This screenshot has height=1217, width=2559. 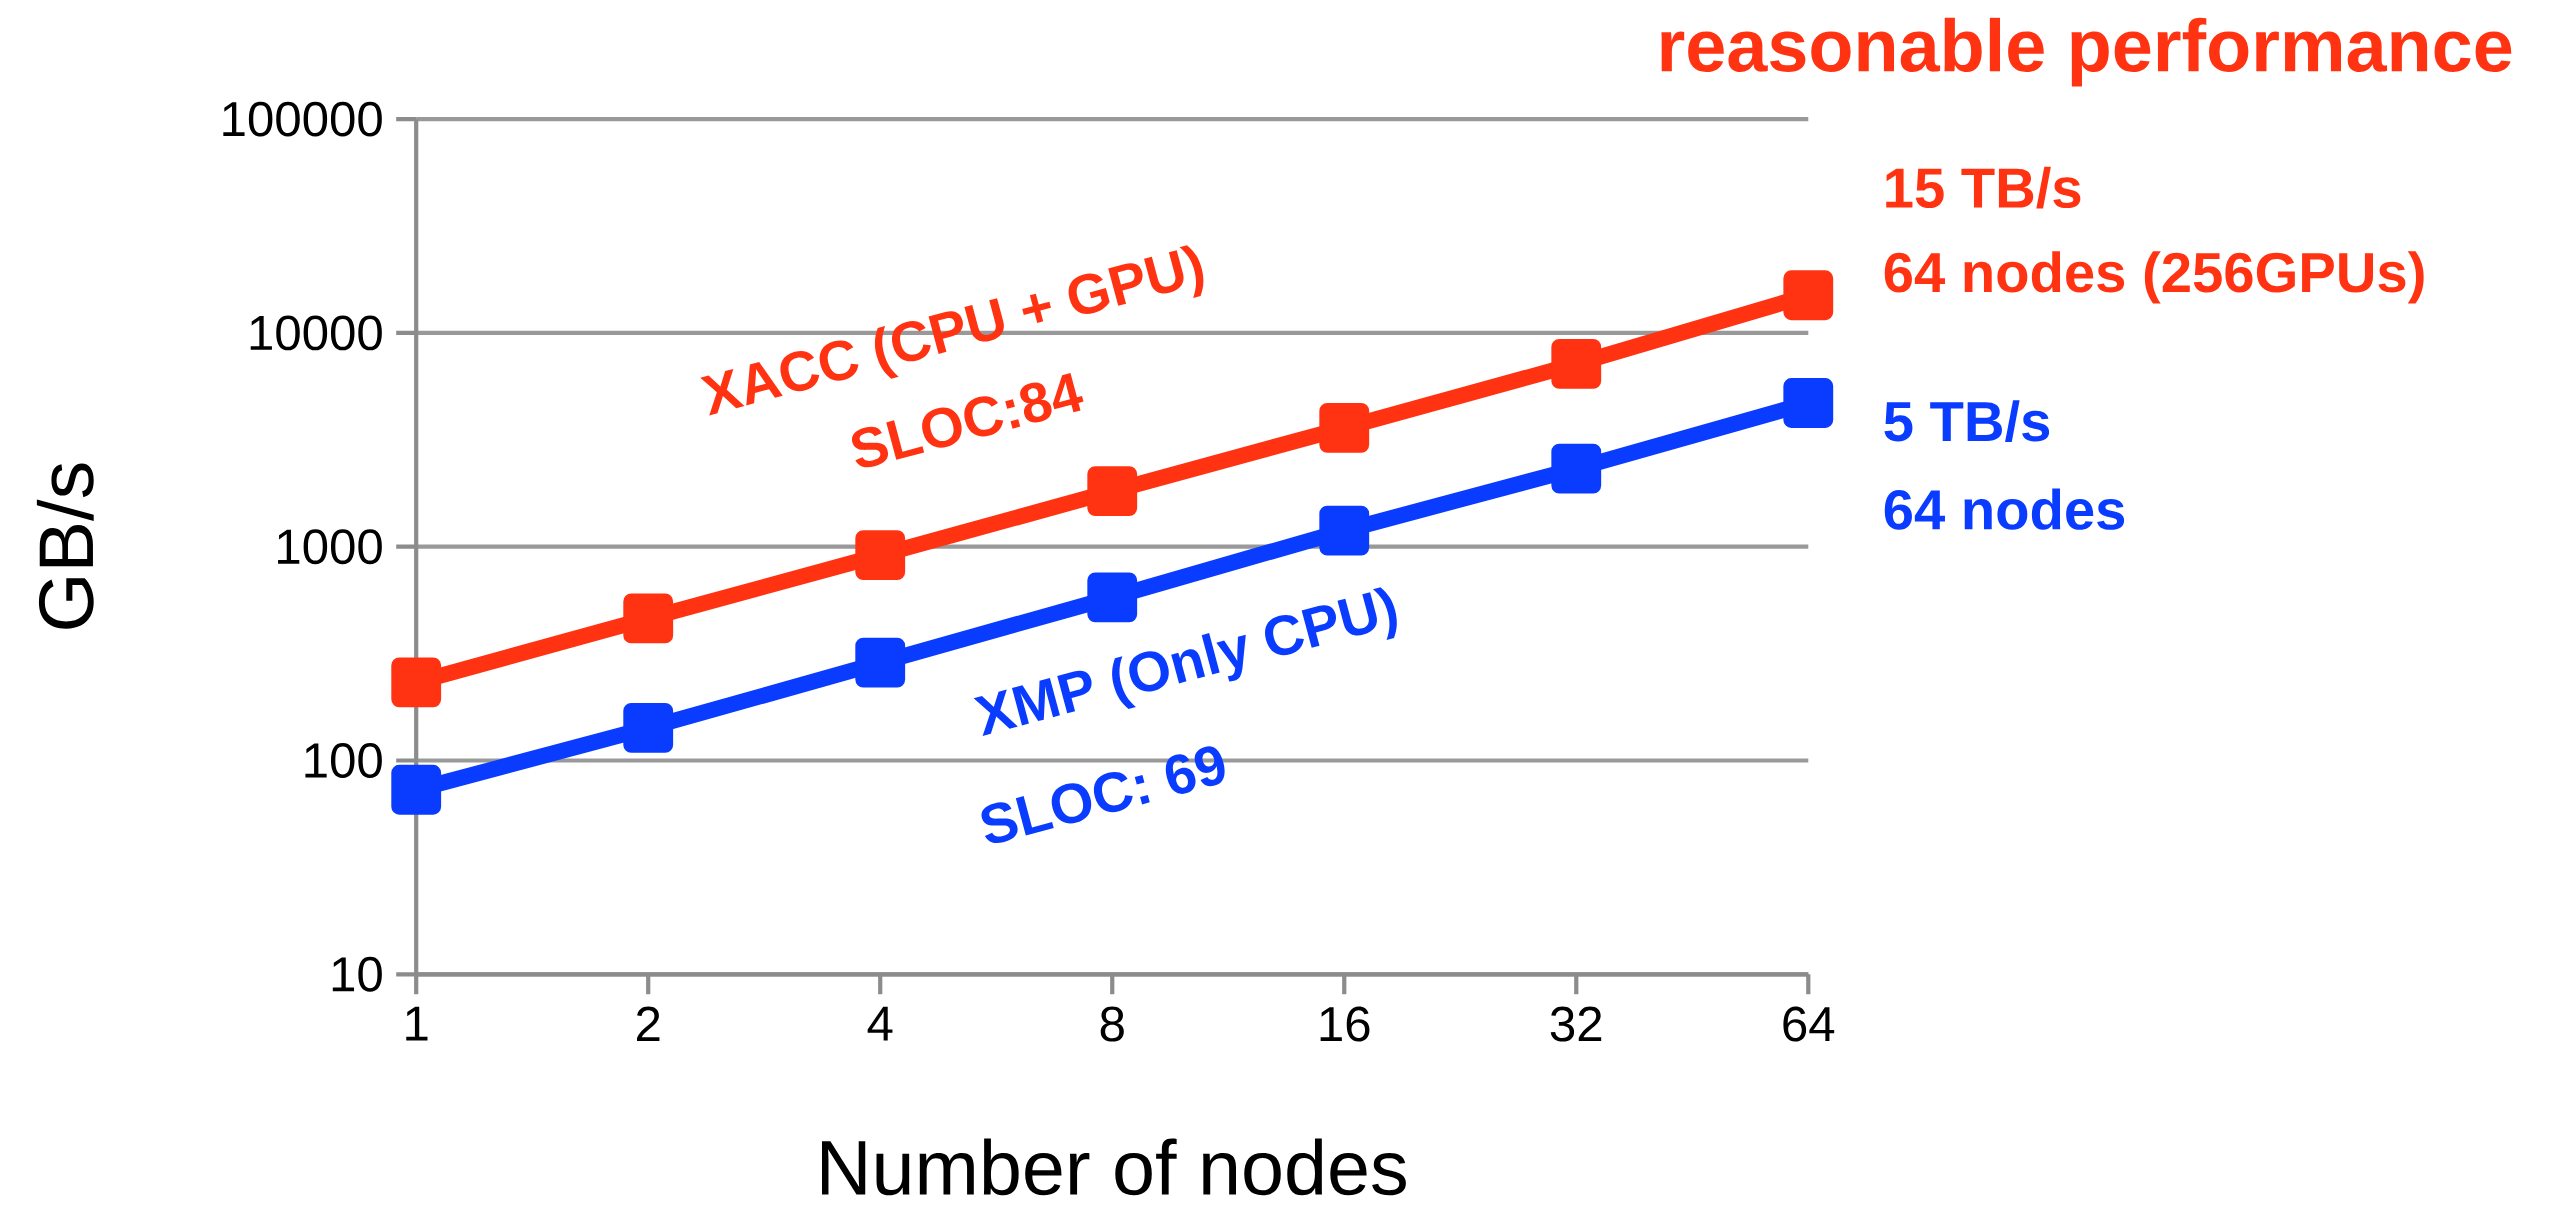 What do you see at coordinates (357, 974) in the screenshot?
I see `y-tick-label: 10` at bounding box center [357, 974].